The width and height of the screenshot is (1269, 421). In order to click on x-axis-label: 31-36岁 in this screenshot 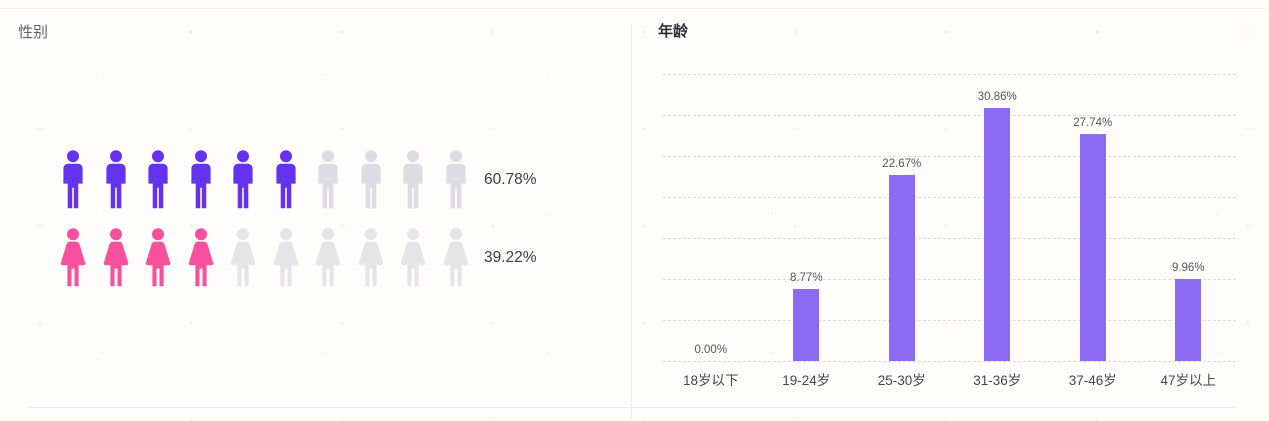, I will do `click(997, 380)`.